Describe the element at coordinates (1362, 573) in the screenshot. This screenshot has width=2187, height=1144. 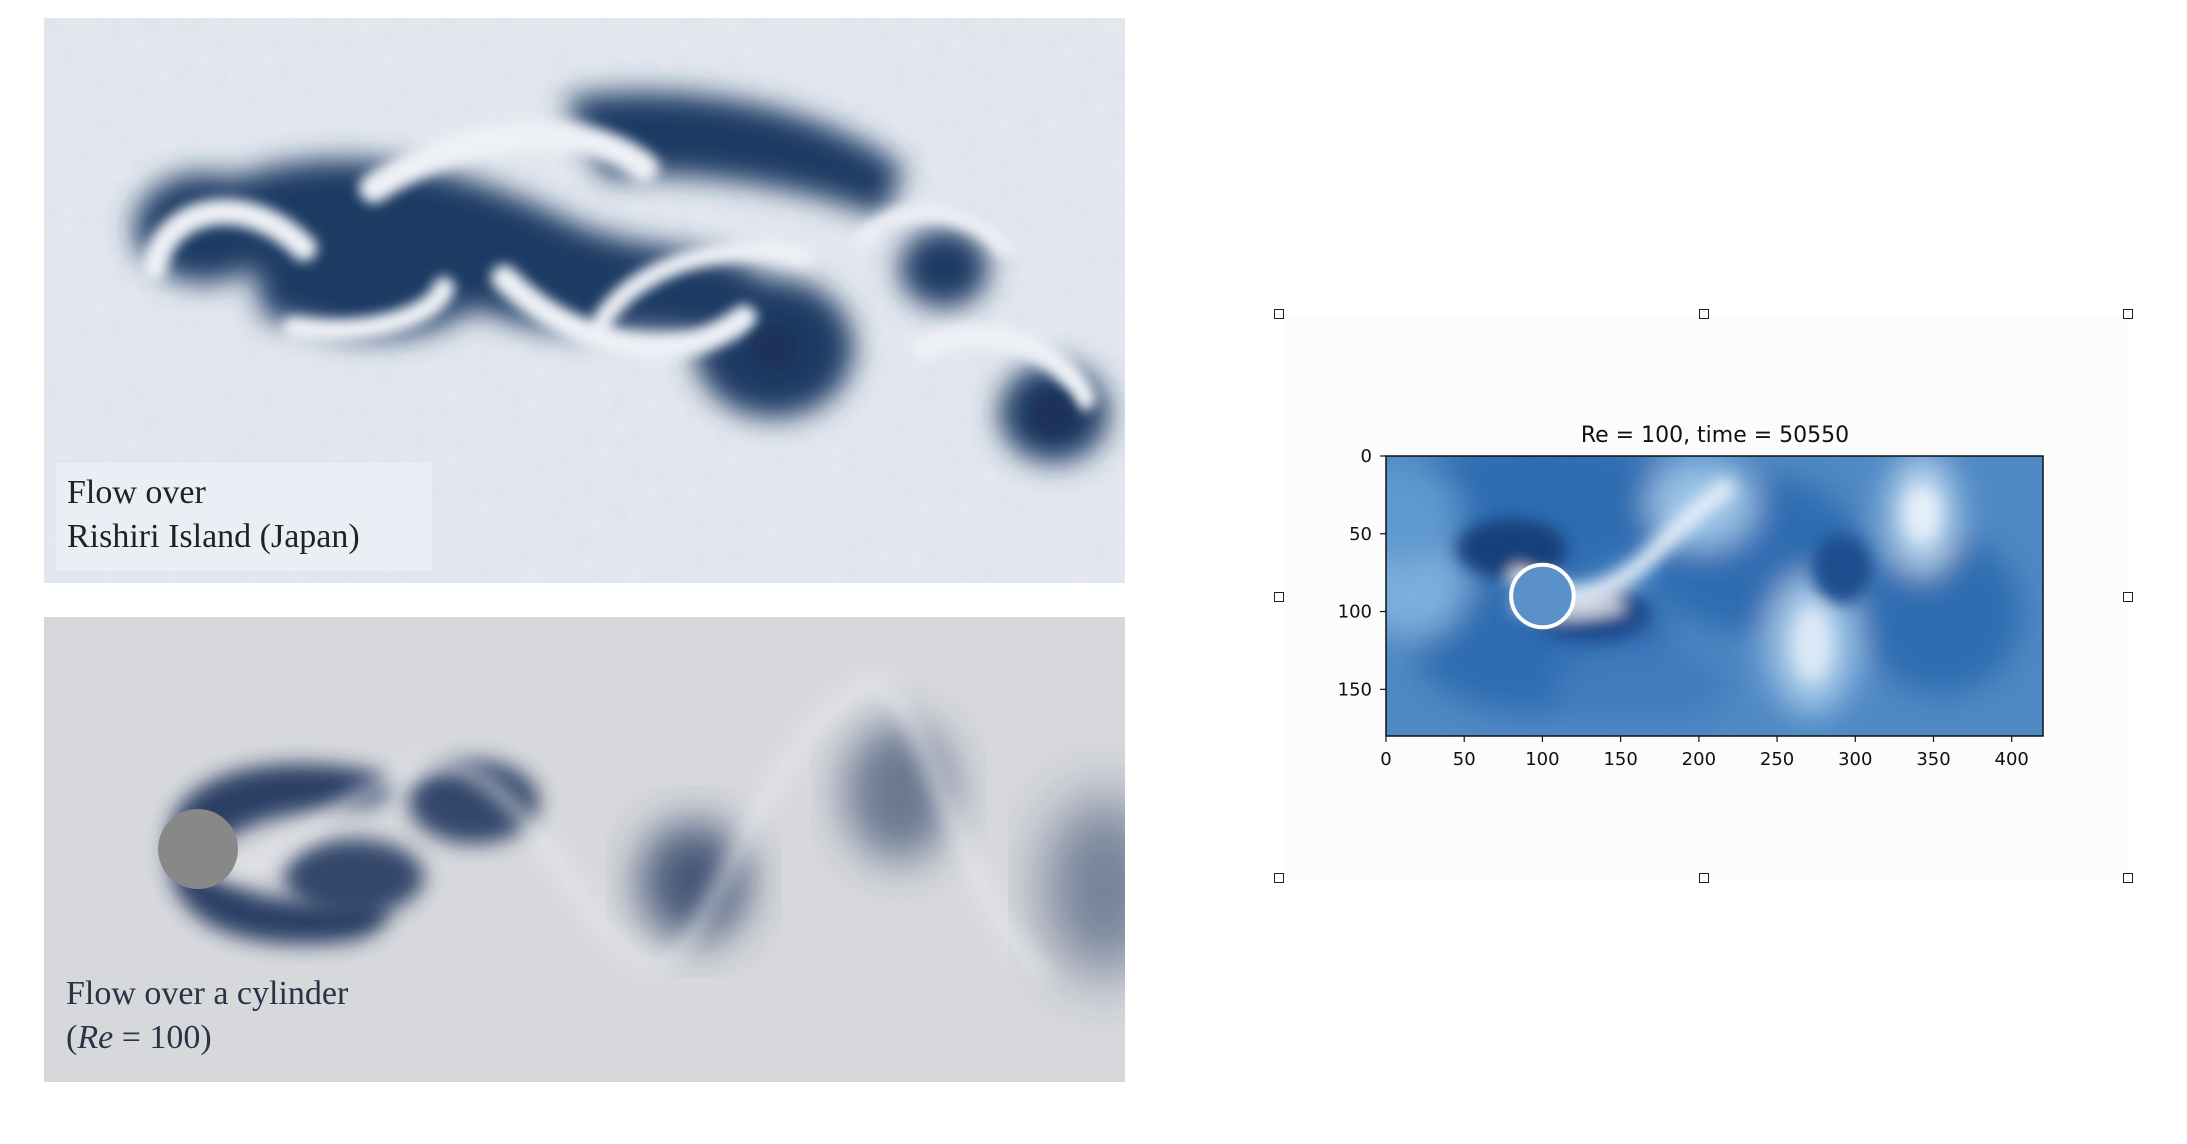
I see `y-axis: 0 50 100 150` at that location.